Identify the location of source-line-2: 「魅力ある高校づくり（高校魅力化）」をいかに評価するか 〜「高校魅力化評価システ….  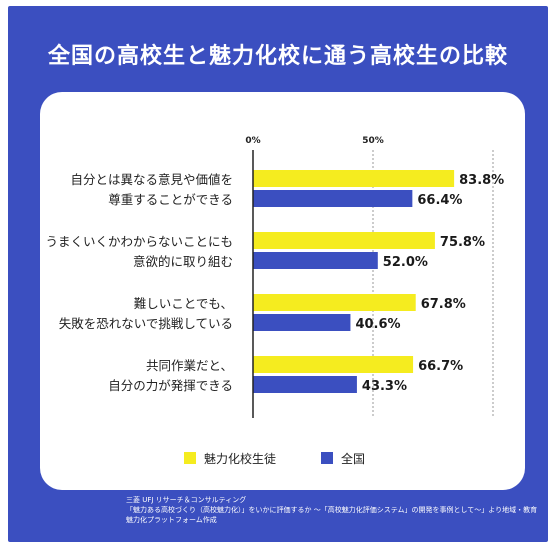
(332, 510).